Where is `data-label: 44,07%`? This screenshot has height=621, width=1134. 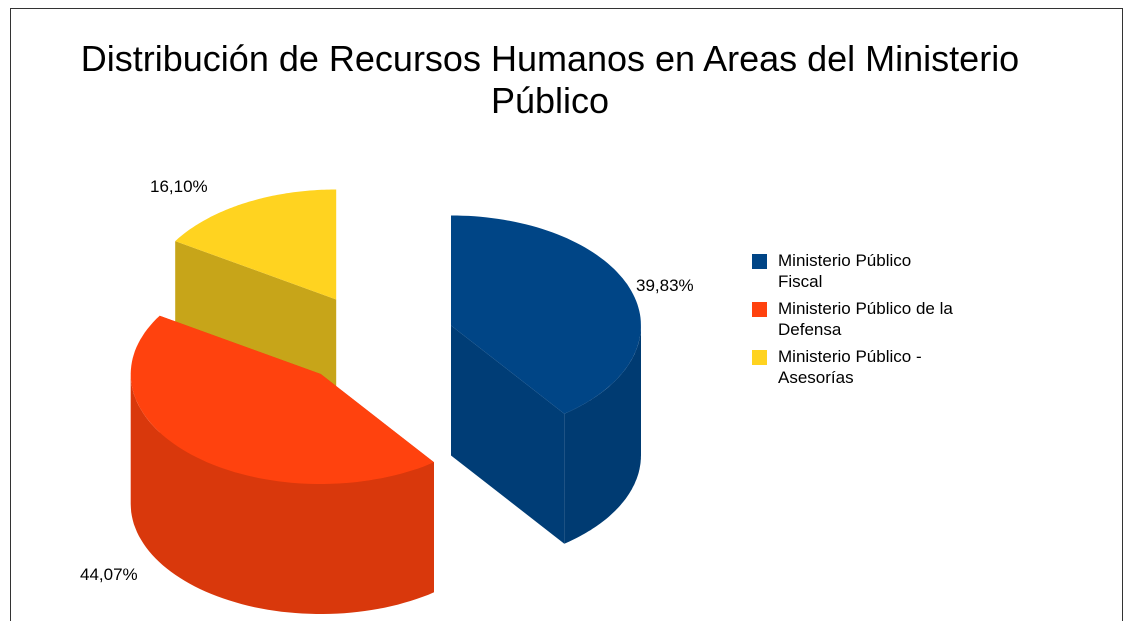
data-label: 44,07% is located at coordinates (109, 574).